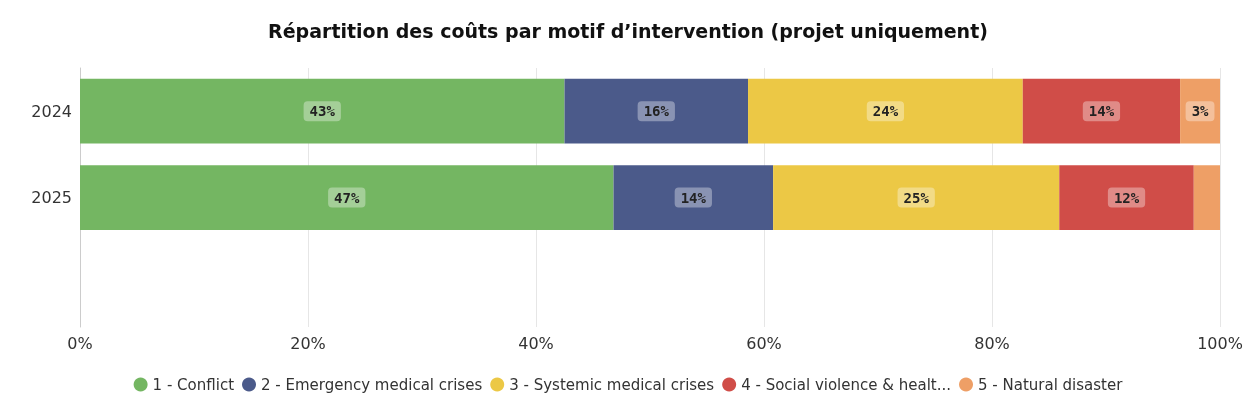 Image resolution: width=1256 pixels, height=405 pixels. I want to click on data-label: 43%, so click(322, 111).